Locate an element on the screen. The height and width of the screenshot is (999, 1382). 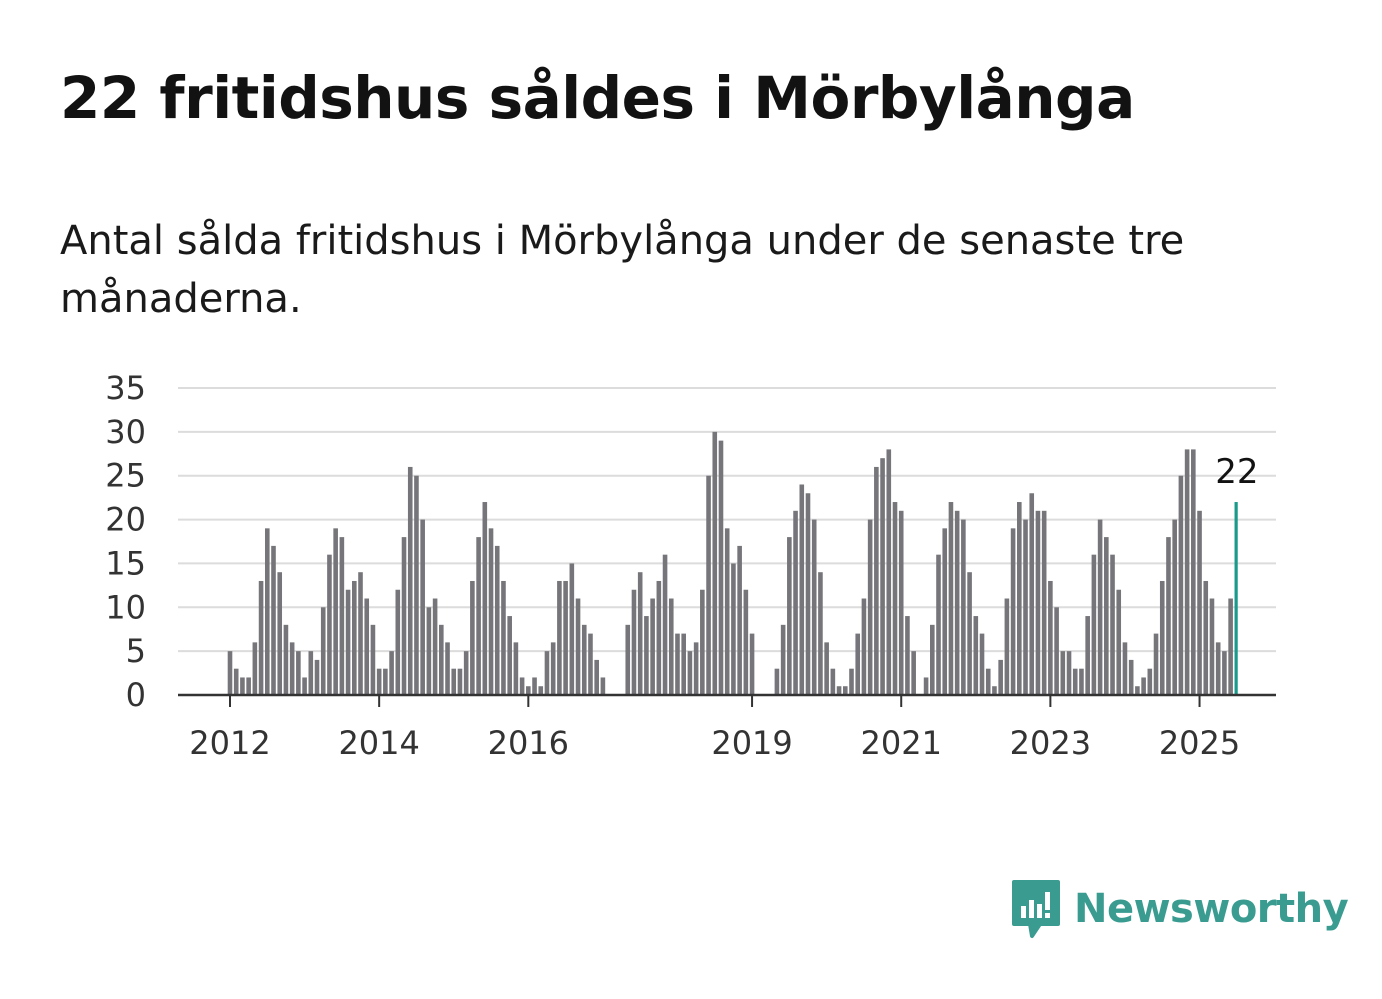
newsworthy-logo: Newsworthy is located at coordinates (1179, 909).